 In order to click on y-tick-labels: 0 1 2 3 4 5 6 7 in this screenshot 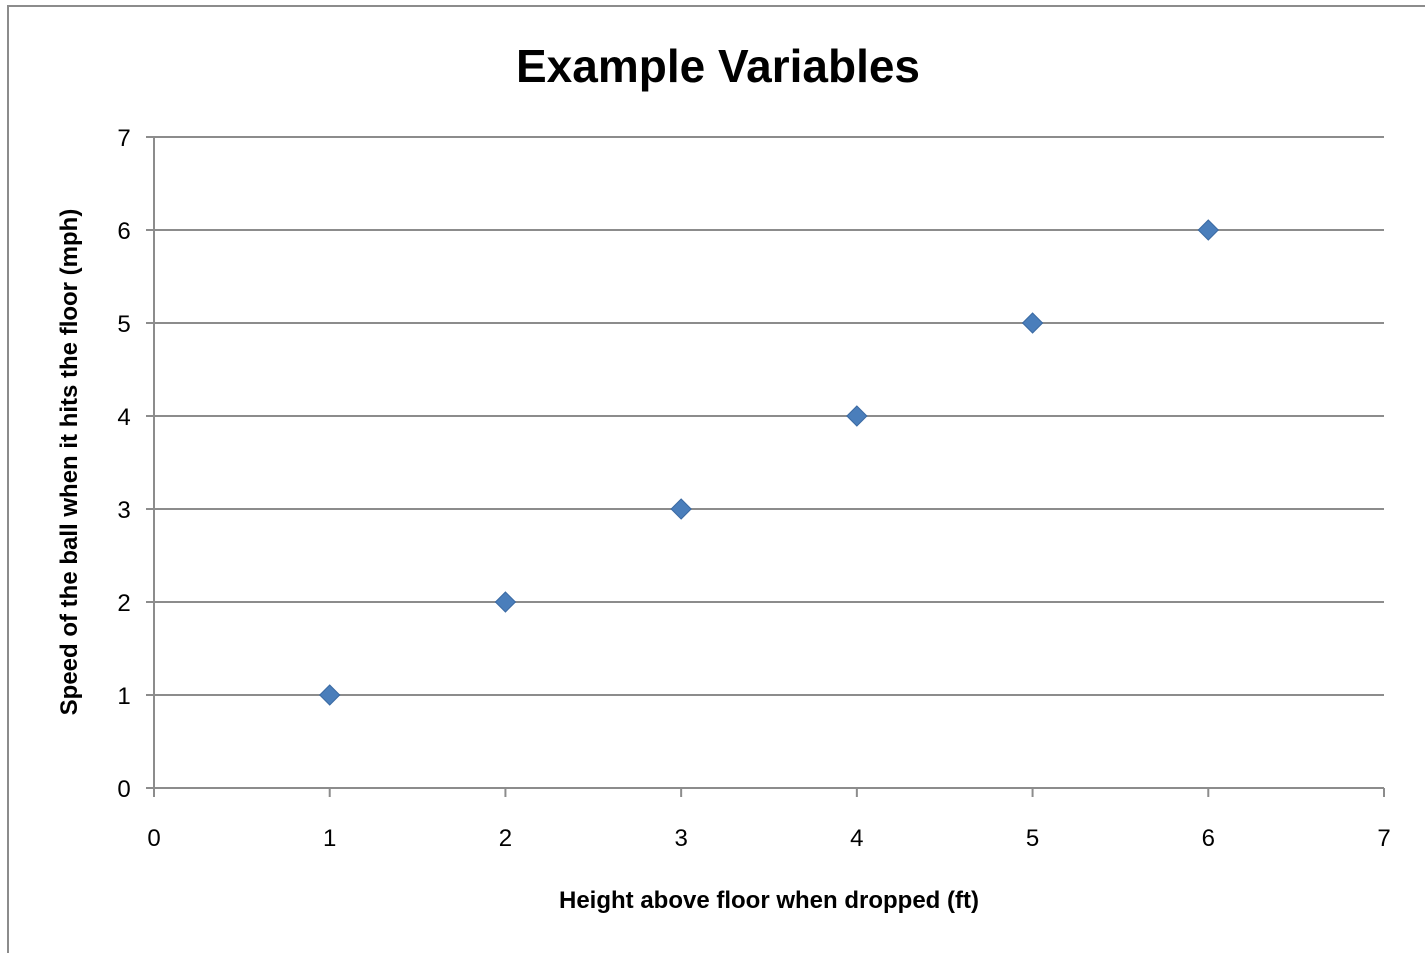, I will do `click(123, 464)`.